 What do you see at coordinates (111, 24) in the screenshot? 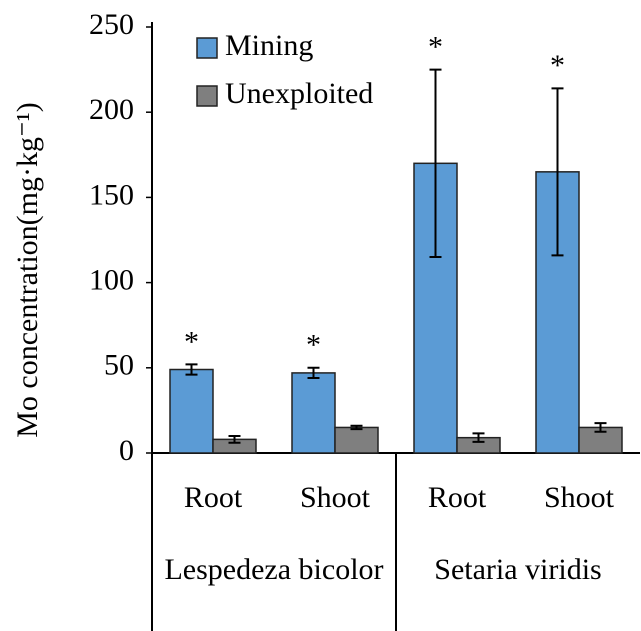
I see `y-tick-label: 250` at bounding box center [111, 24].